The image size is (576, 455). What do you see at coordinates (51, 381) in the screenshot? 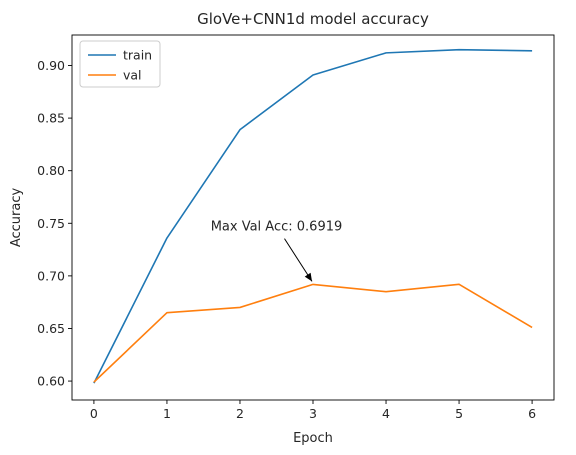
I see `y-tick-label: 0.60` at bounding box center [51, 381].